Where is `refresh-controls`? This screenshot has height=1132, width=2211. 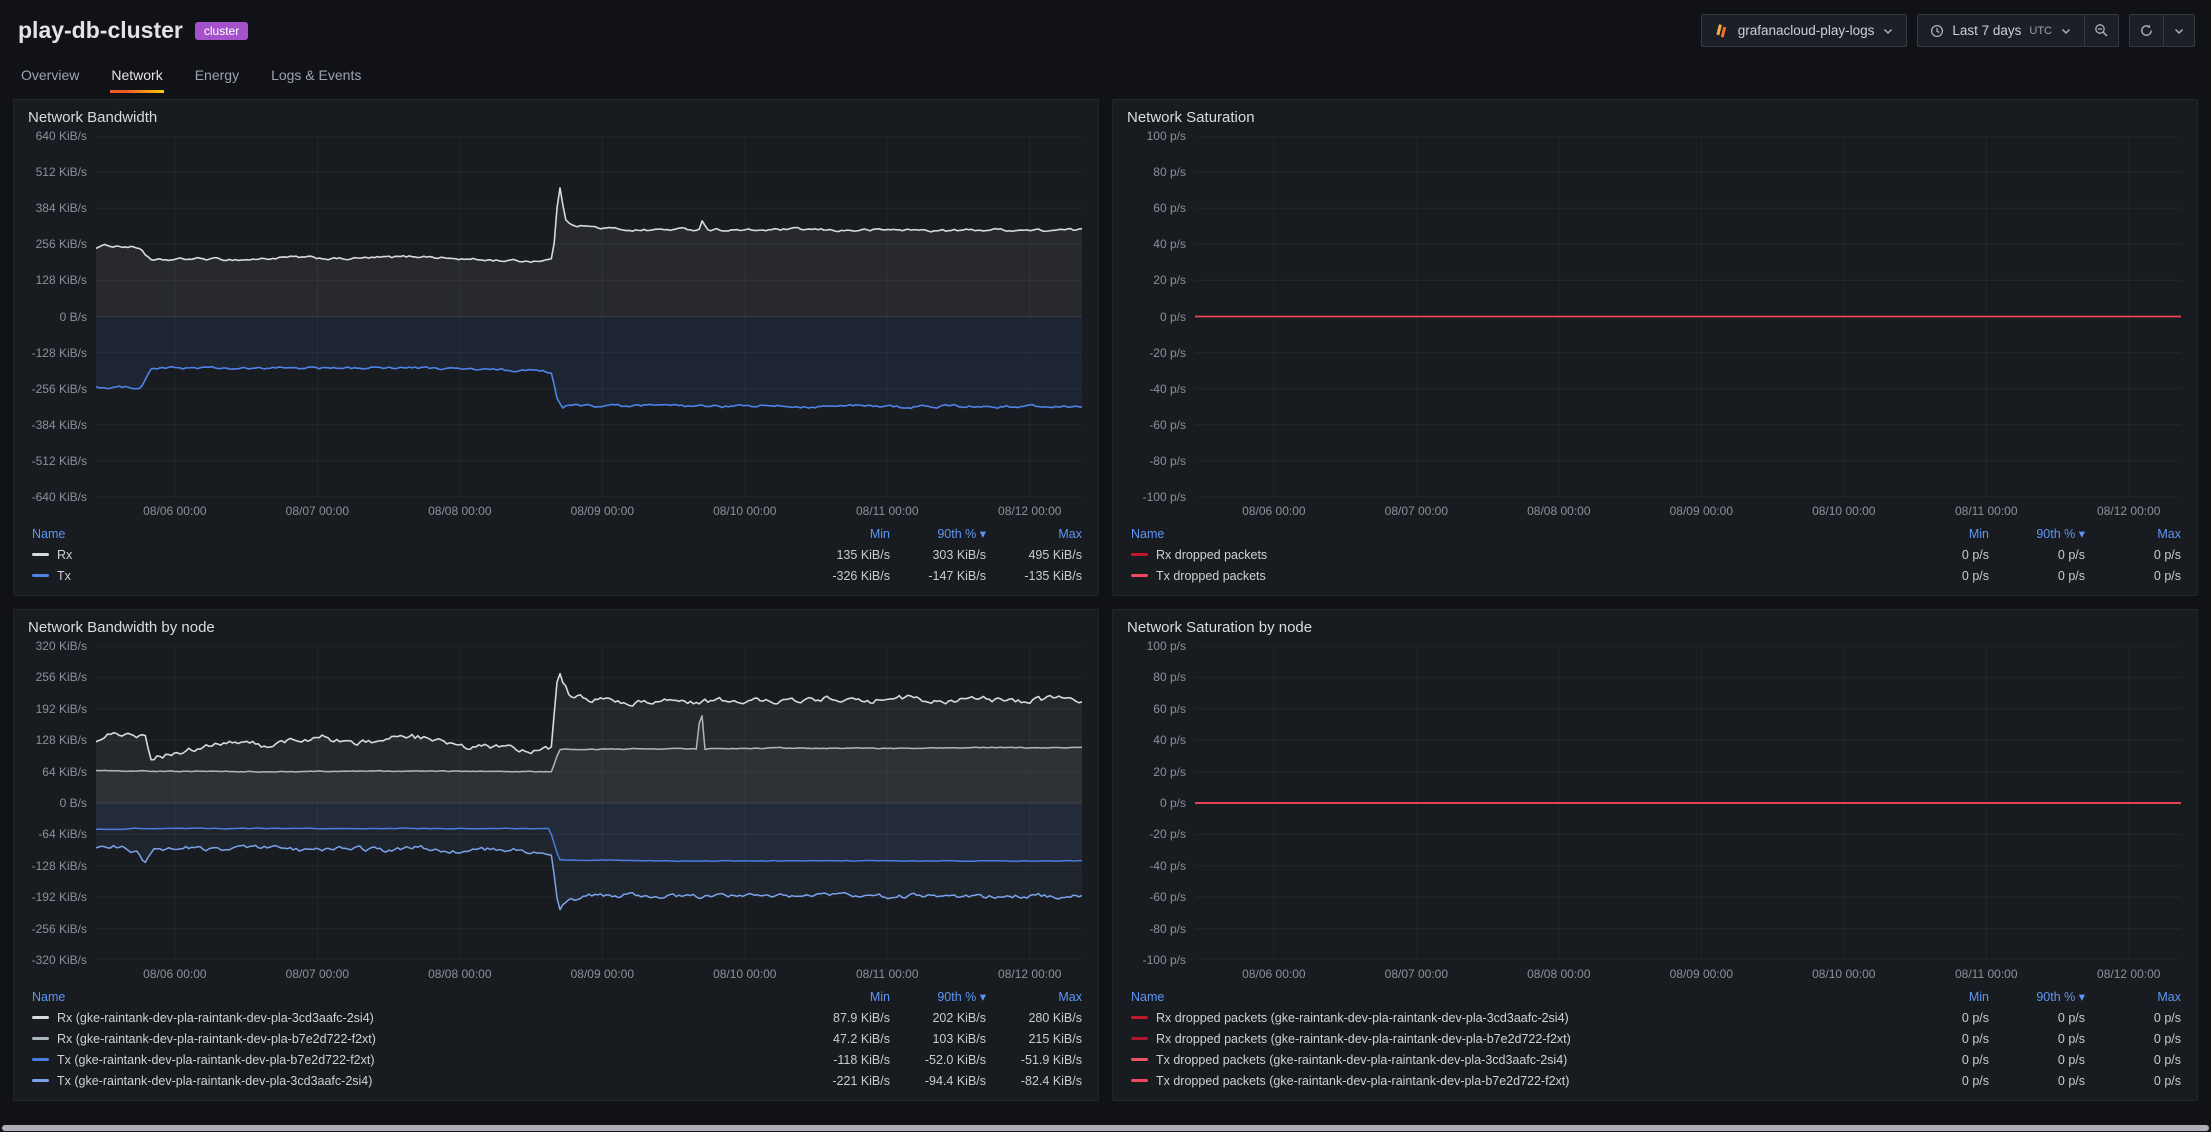
refresh-controls is located at coordinates (2162, 30).